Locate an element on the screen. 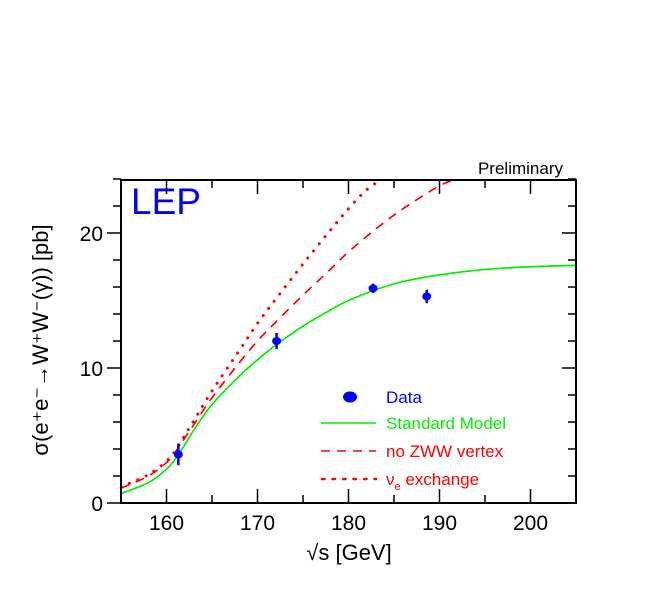 This screenshot has width=654, height=599. svg-text: √s [GeV] is located at coordinates (348, 552).